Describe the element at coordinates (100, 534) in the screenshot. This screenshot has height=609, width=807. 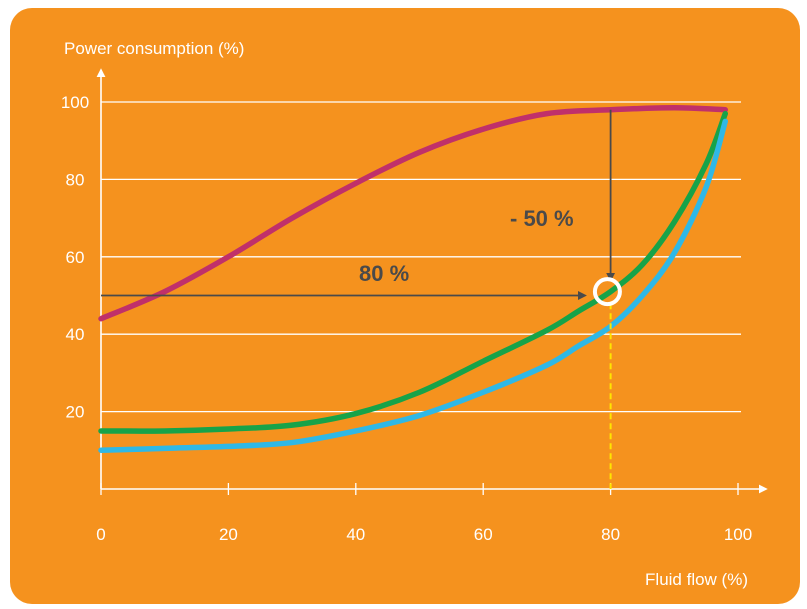
I see `x-tick-label-0: 0` at that location.